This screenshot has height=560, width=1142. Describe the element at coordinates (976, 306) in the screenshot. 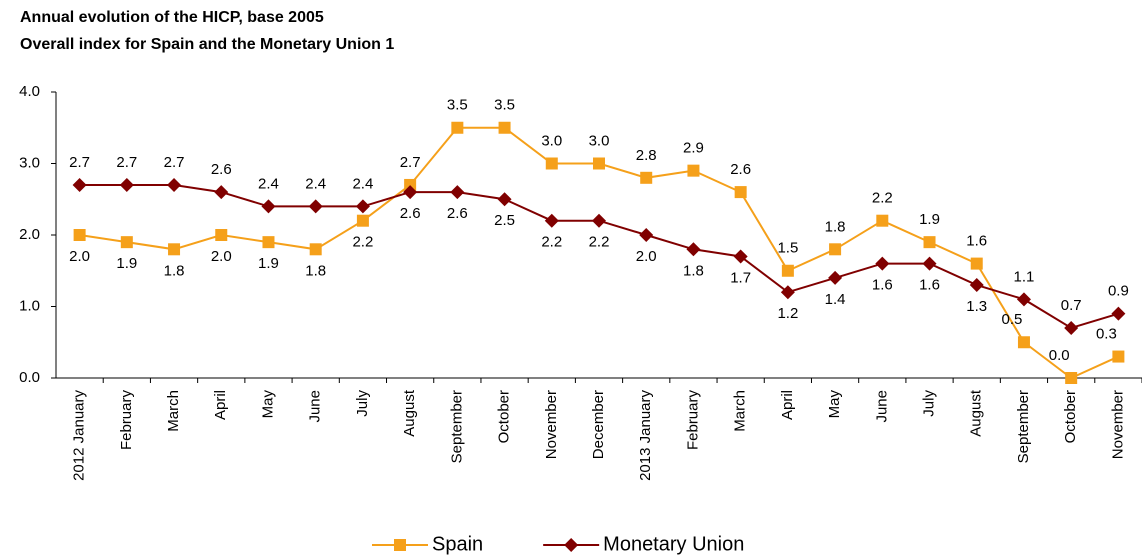

I see `data-label: 1.3` at that location.